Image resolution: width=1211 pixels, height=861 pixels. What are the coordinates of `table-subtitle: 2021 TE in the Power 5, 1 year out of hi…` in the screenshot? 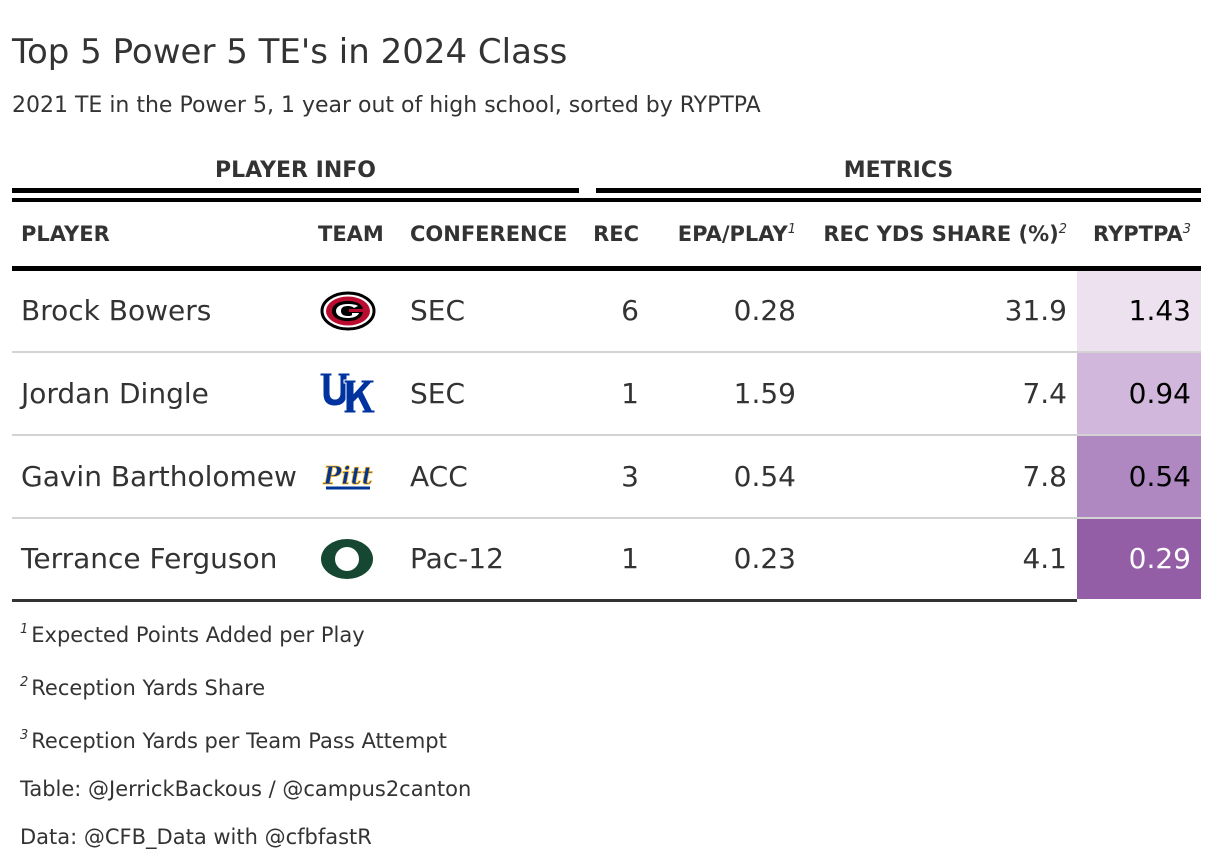 It's located at (386, 105).